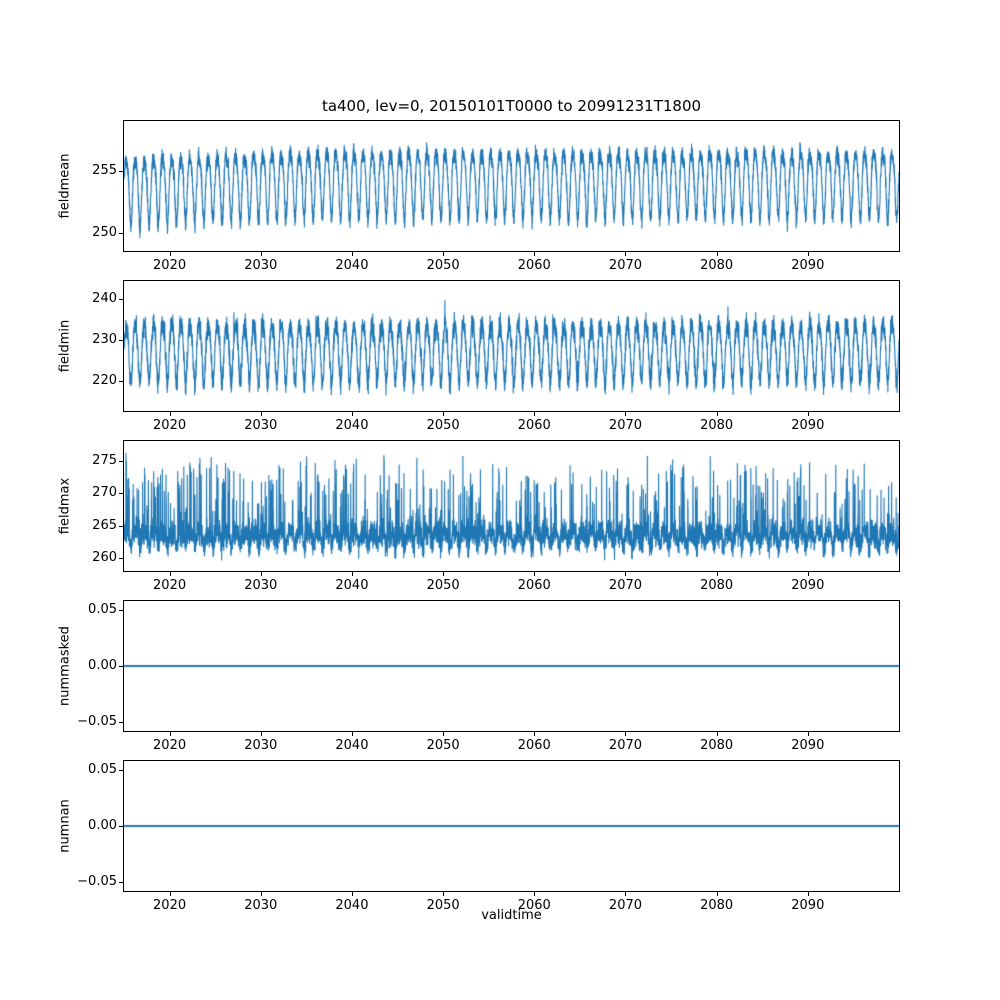  Describe the element at coordinates (104, 232) in the screenshot. I see `y-tick-label: 250` at that location.